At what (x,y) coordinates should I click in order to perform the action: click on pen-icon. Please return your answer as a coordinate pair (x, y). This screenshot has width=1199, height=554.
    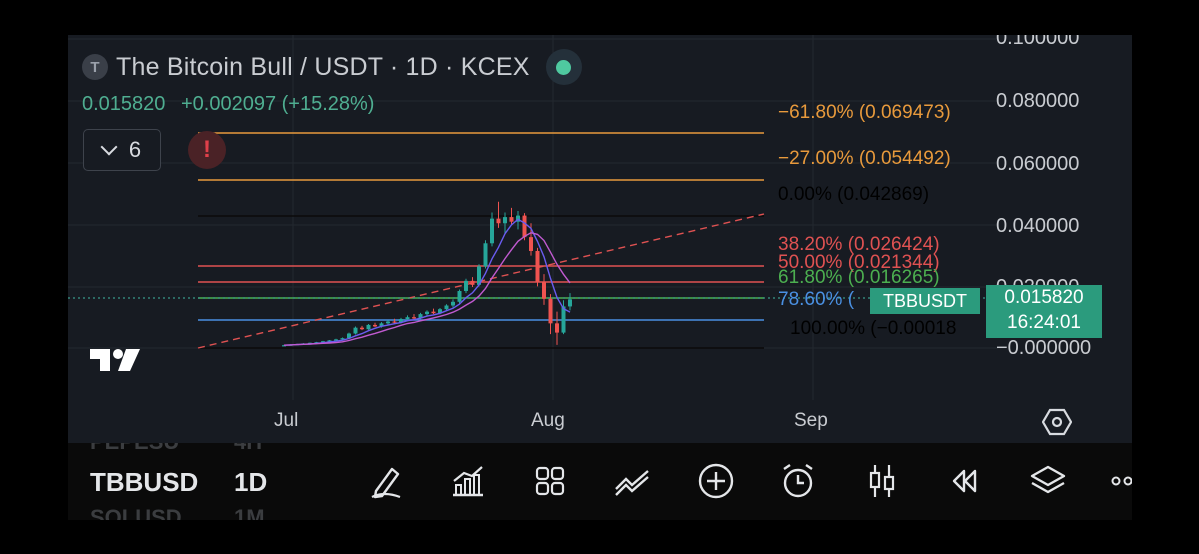
    Looking at the image, I should click on (386, 481).